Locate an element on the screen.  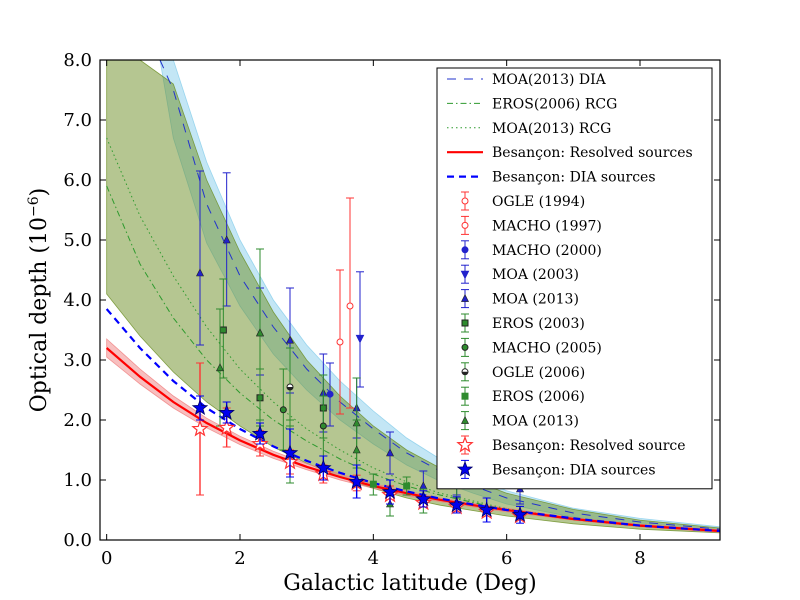
point-besan-on-dia-sources-11-7-shape is located at coordinates (423, 498).